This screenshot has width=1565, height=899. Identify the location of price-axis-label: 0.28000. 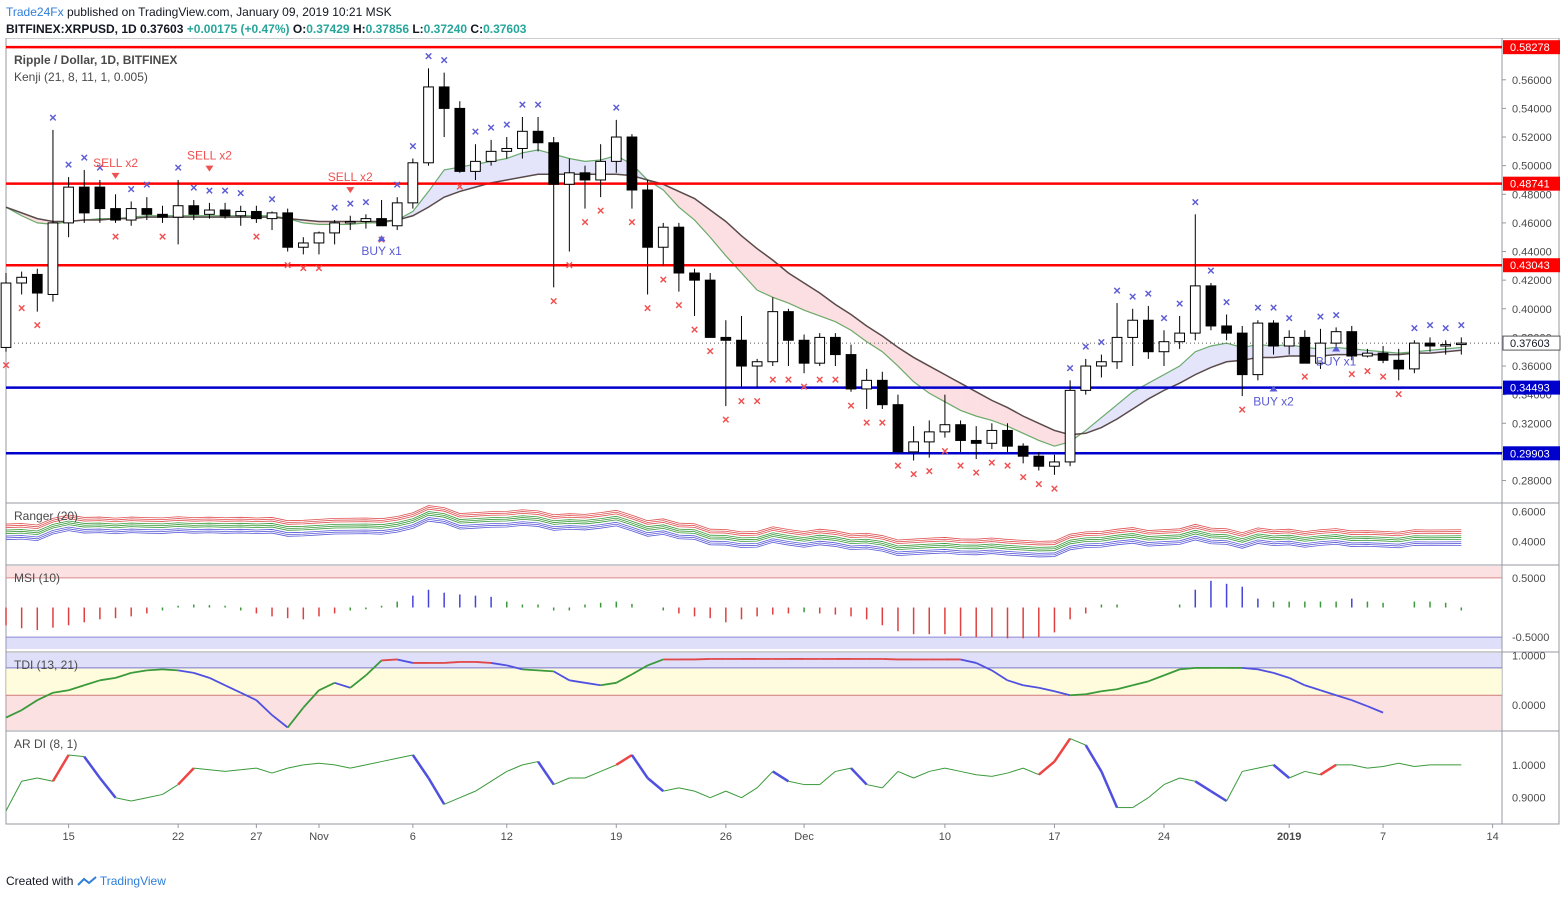
(1532, 482).